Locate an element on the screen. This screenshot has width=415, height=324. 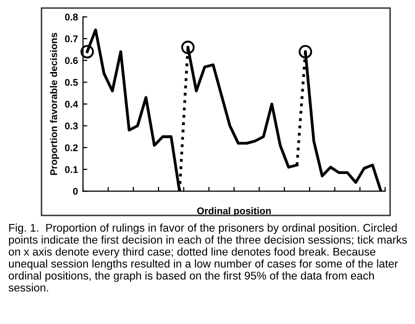
y-tick-label: 0.3 is located at coordinates (71, 126).